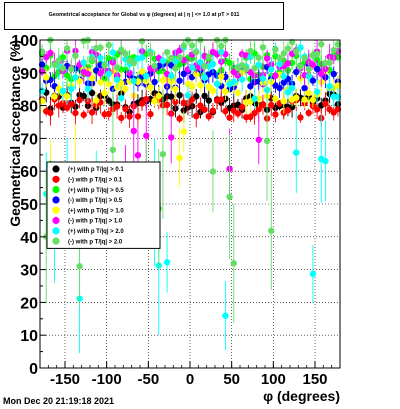  Describe the element at coordinates (301, 396) in the screenshot. I see `x-axis-label: φ (degrees)` at that location.